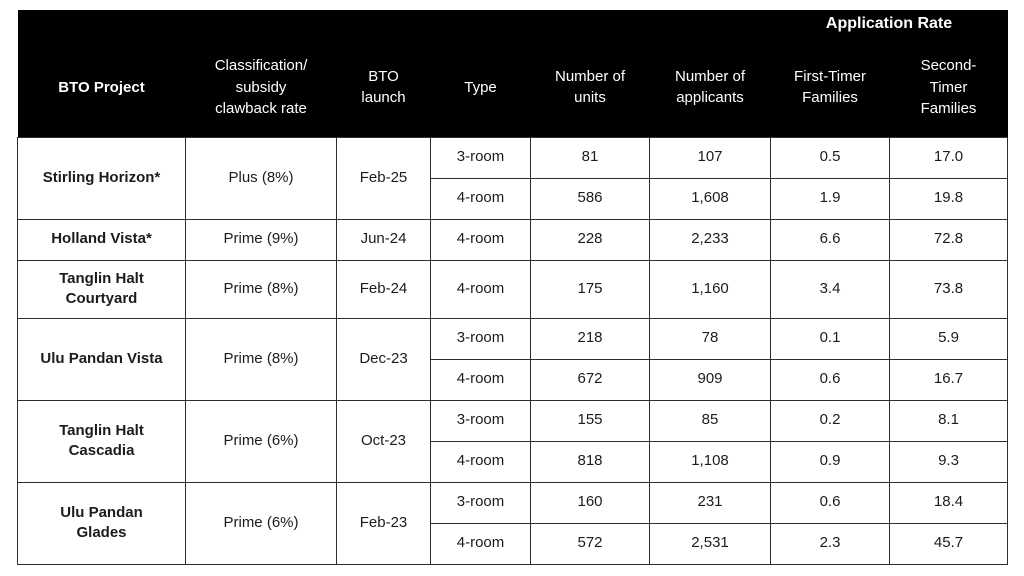 The width and height of the screenshot is (1024, 576). What do you see at coordinates (710, 502) in the screenshot?
I see `applicants-cell: 231` at bounding box center [710, 502].